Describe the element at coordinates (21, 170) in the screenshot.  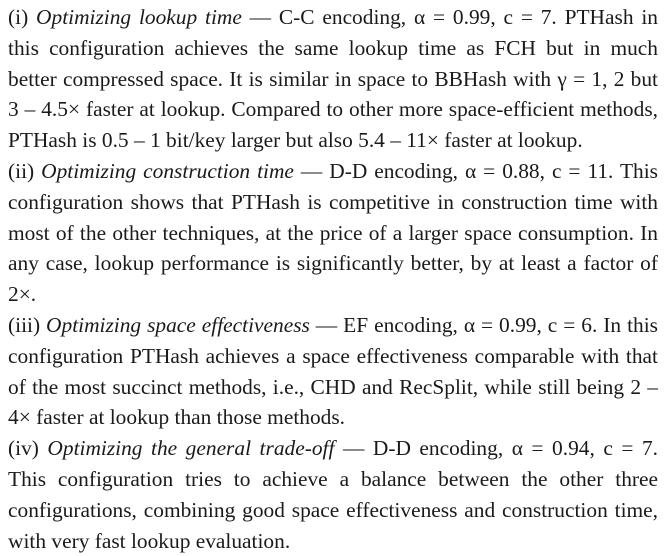
I see `item-label: (ii)` at that location.